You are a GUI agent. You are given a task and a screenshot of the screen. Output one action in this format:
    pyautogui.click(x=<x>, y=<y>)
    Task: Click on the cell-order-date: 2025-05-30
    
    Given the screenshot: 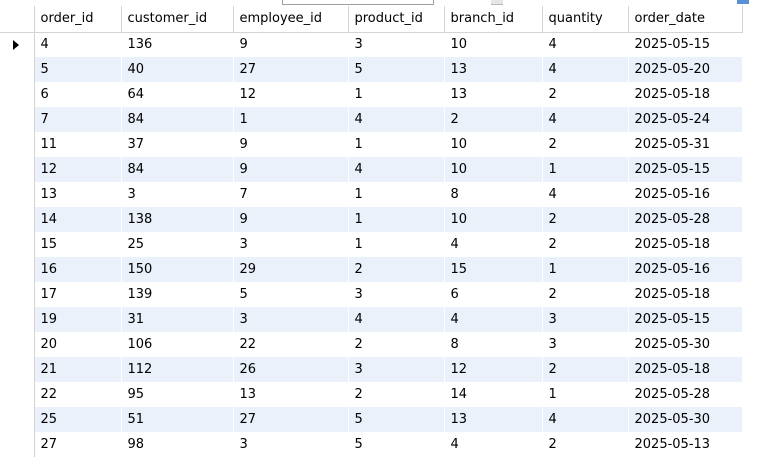 What is the action you would take?
    pyautogui.click(x=685, y=344)
    